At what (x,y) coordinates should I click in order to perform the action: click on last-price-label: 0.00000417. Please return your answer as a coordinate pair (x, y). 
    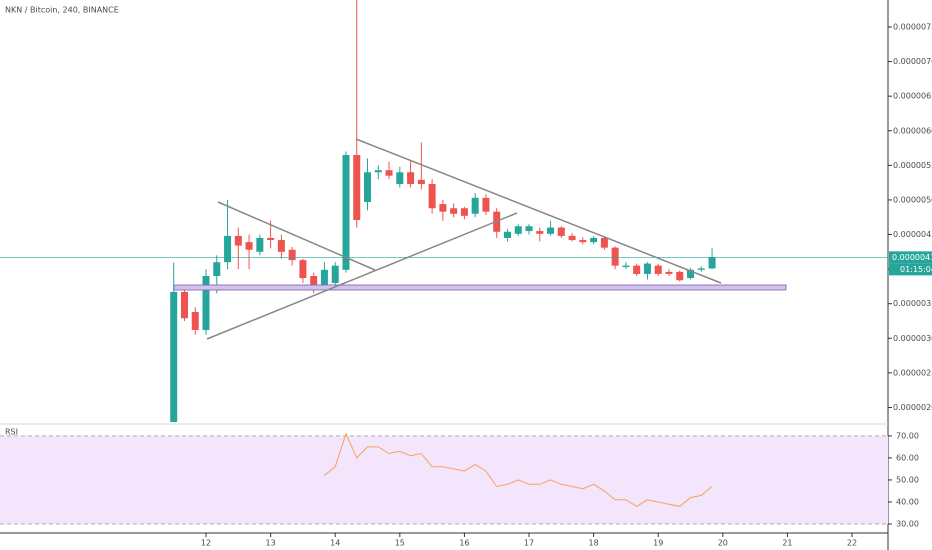
    Looking at the image, I should click on (912, 257).